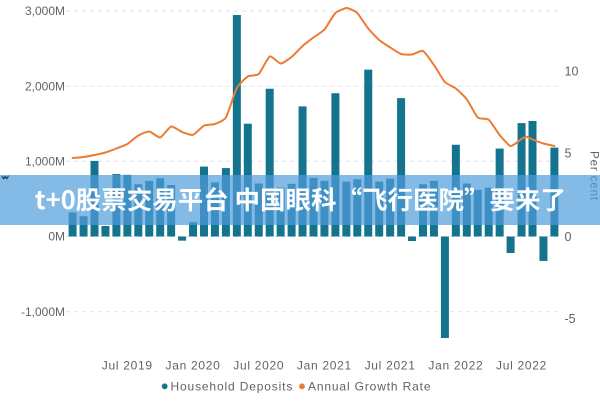 This screenshot has width=600, height=405. I want to click on svg-text: -1,000M, so click(43, 312).